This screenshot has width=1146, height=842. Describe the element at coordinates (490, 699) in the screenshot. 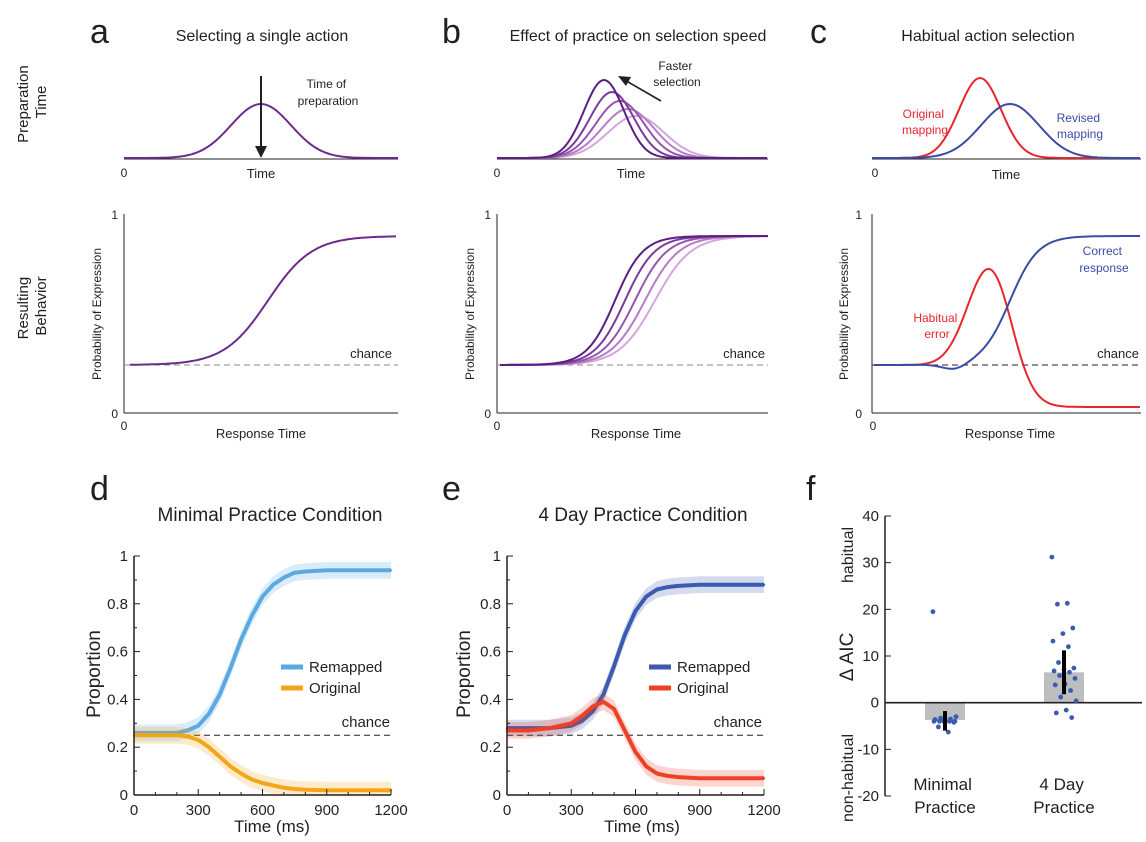

I see `panel-e-ytick-label: 0.4` at that location.